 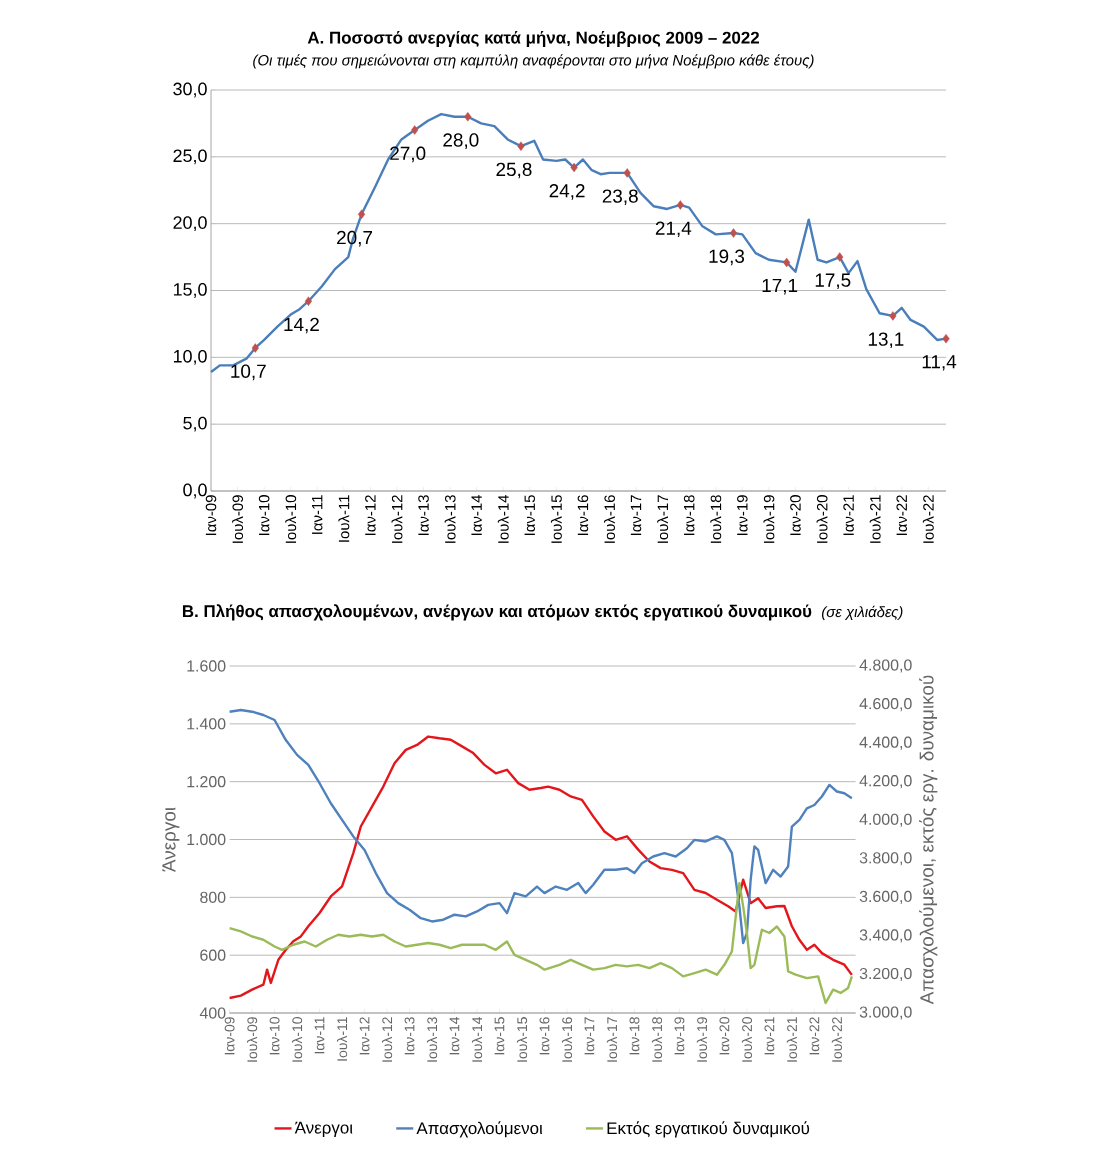 I want to click on y-tick-label: 400, so click(x=212, y=1013).